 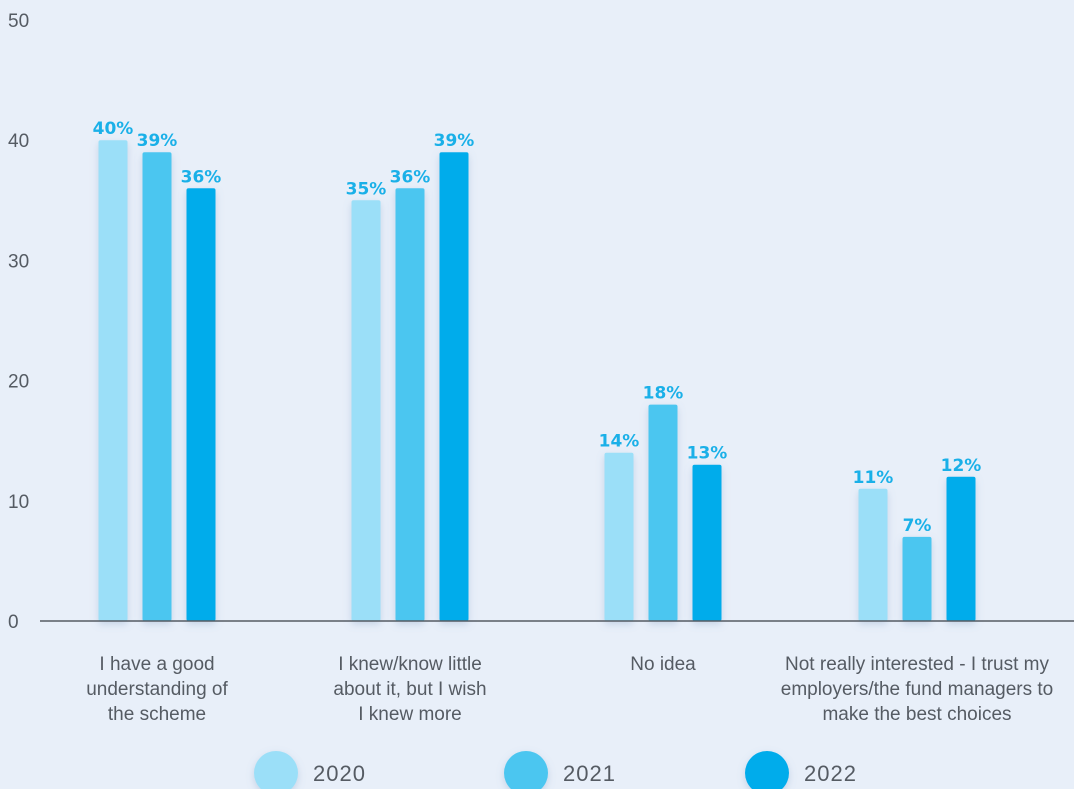 I want to click on legend-label: 2020, so click(x=339, y=773).